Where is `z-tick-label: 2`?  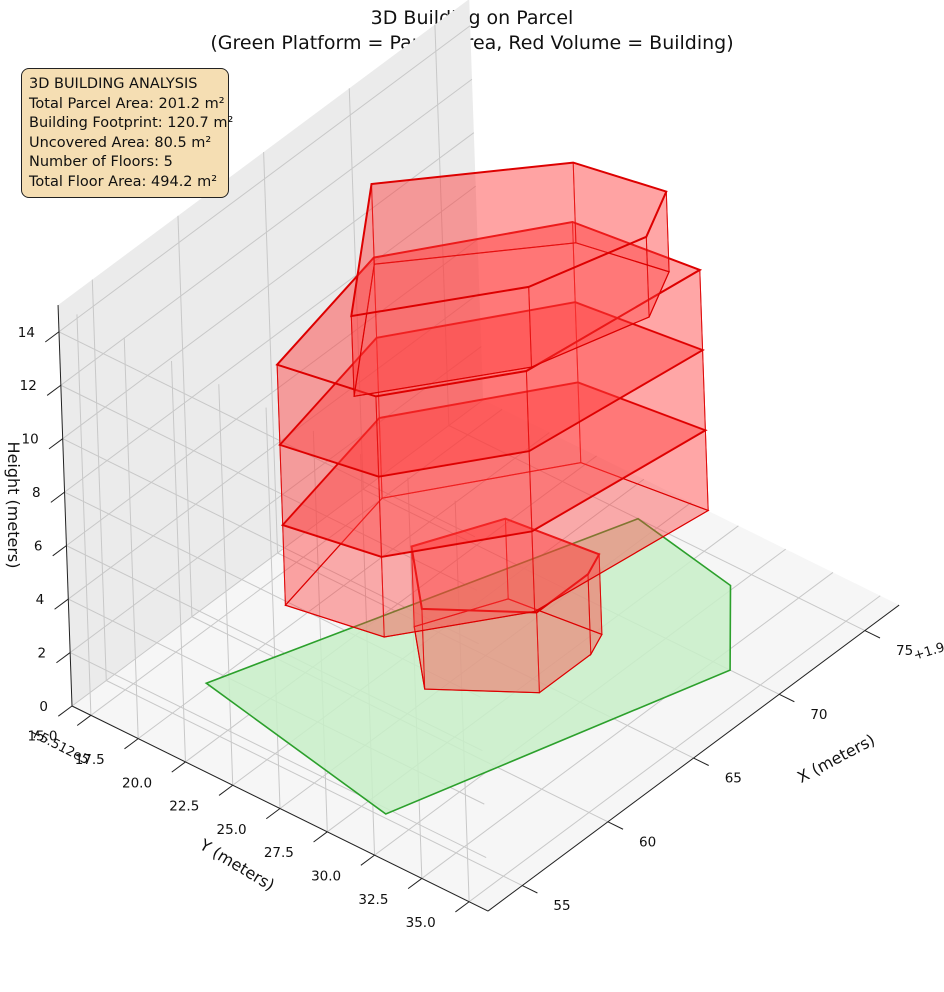
z-tick-label: 2 is located at coordinates (42, 654).